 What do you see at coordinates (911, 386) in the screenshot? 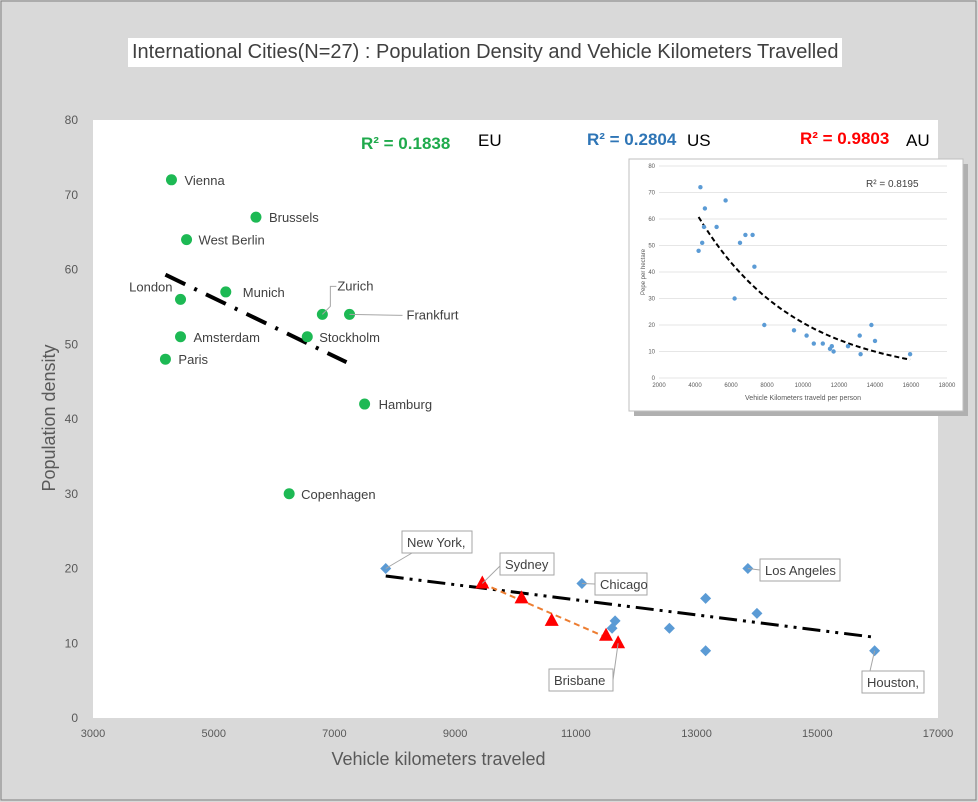
I see `inset-x-tick-label: 16000` at bounding box center [911, 386].